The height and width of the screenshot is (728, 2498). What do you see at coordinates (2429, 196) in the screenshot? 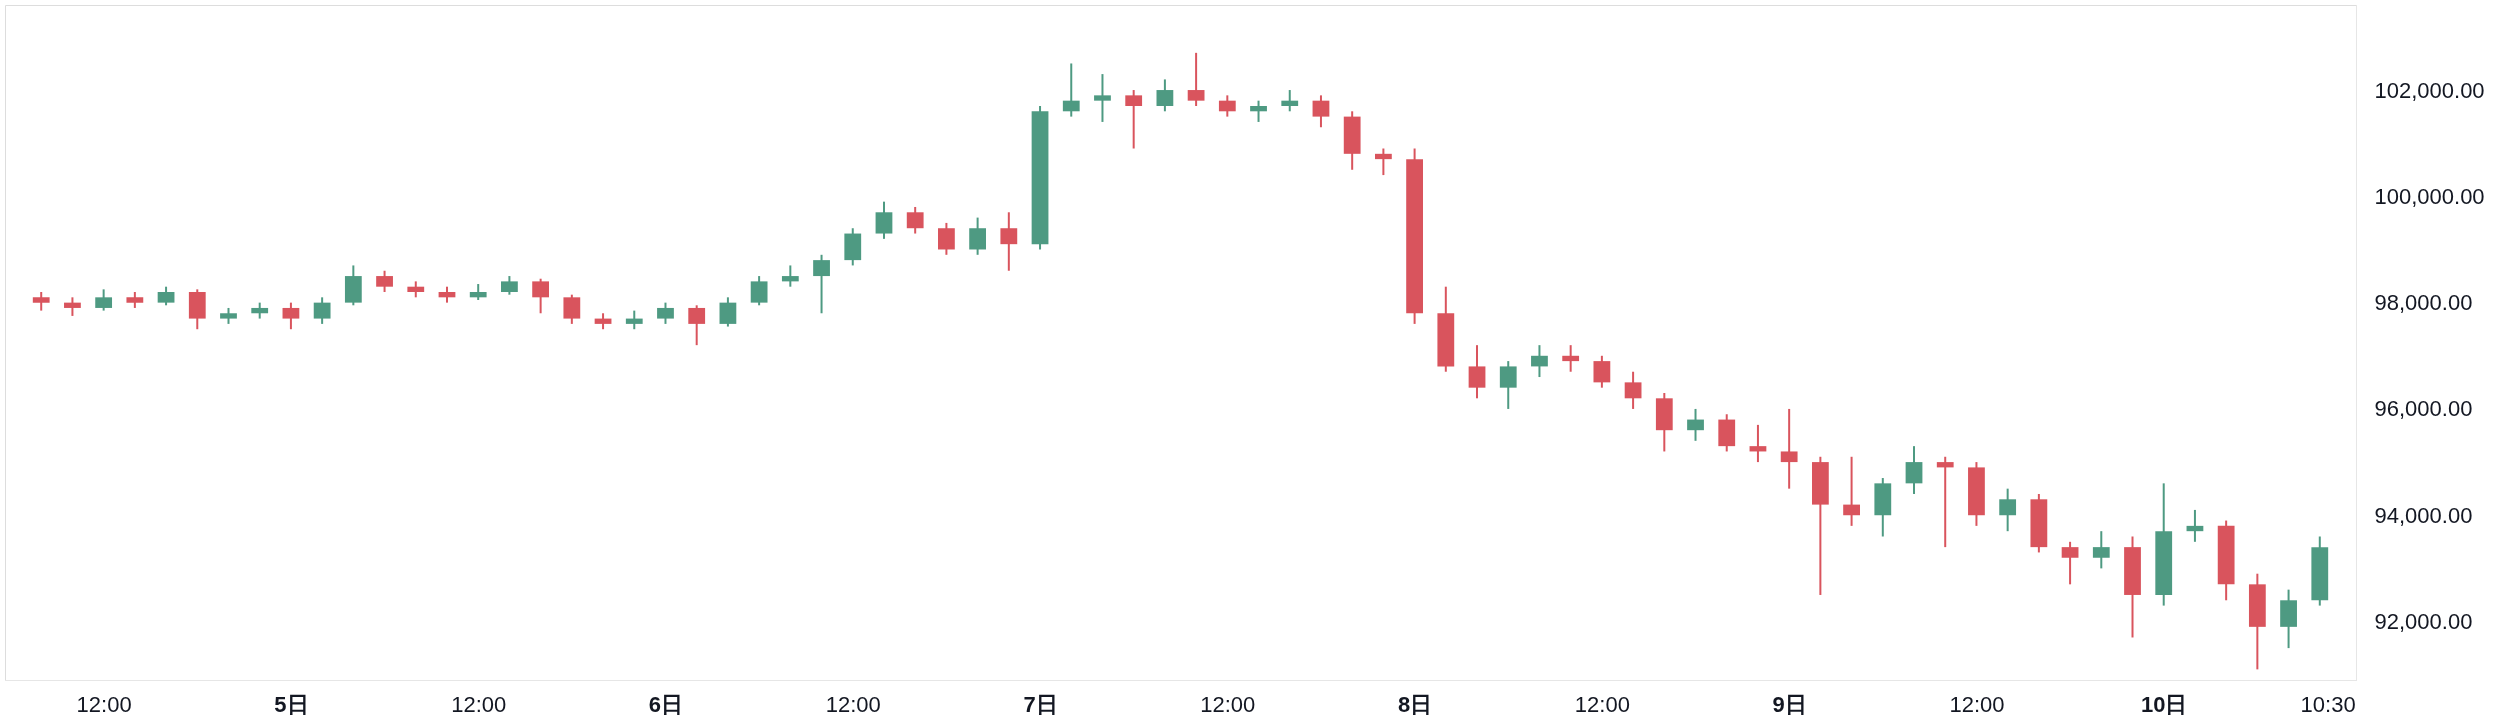
I see `y-tick-label: 100,000.00` at bounding box center [2429, 196].